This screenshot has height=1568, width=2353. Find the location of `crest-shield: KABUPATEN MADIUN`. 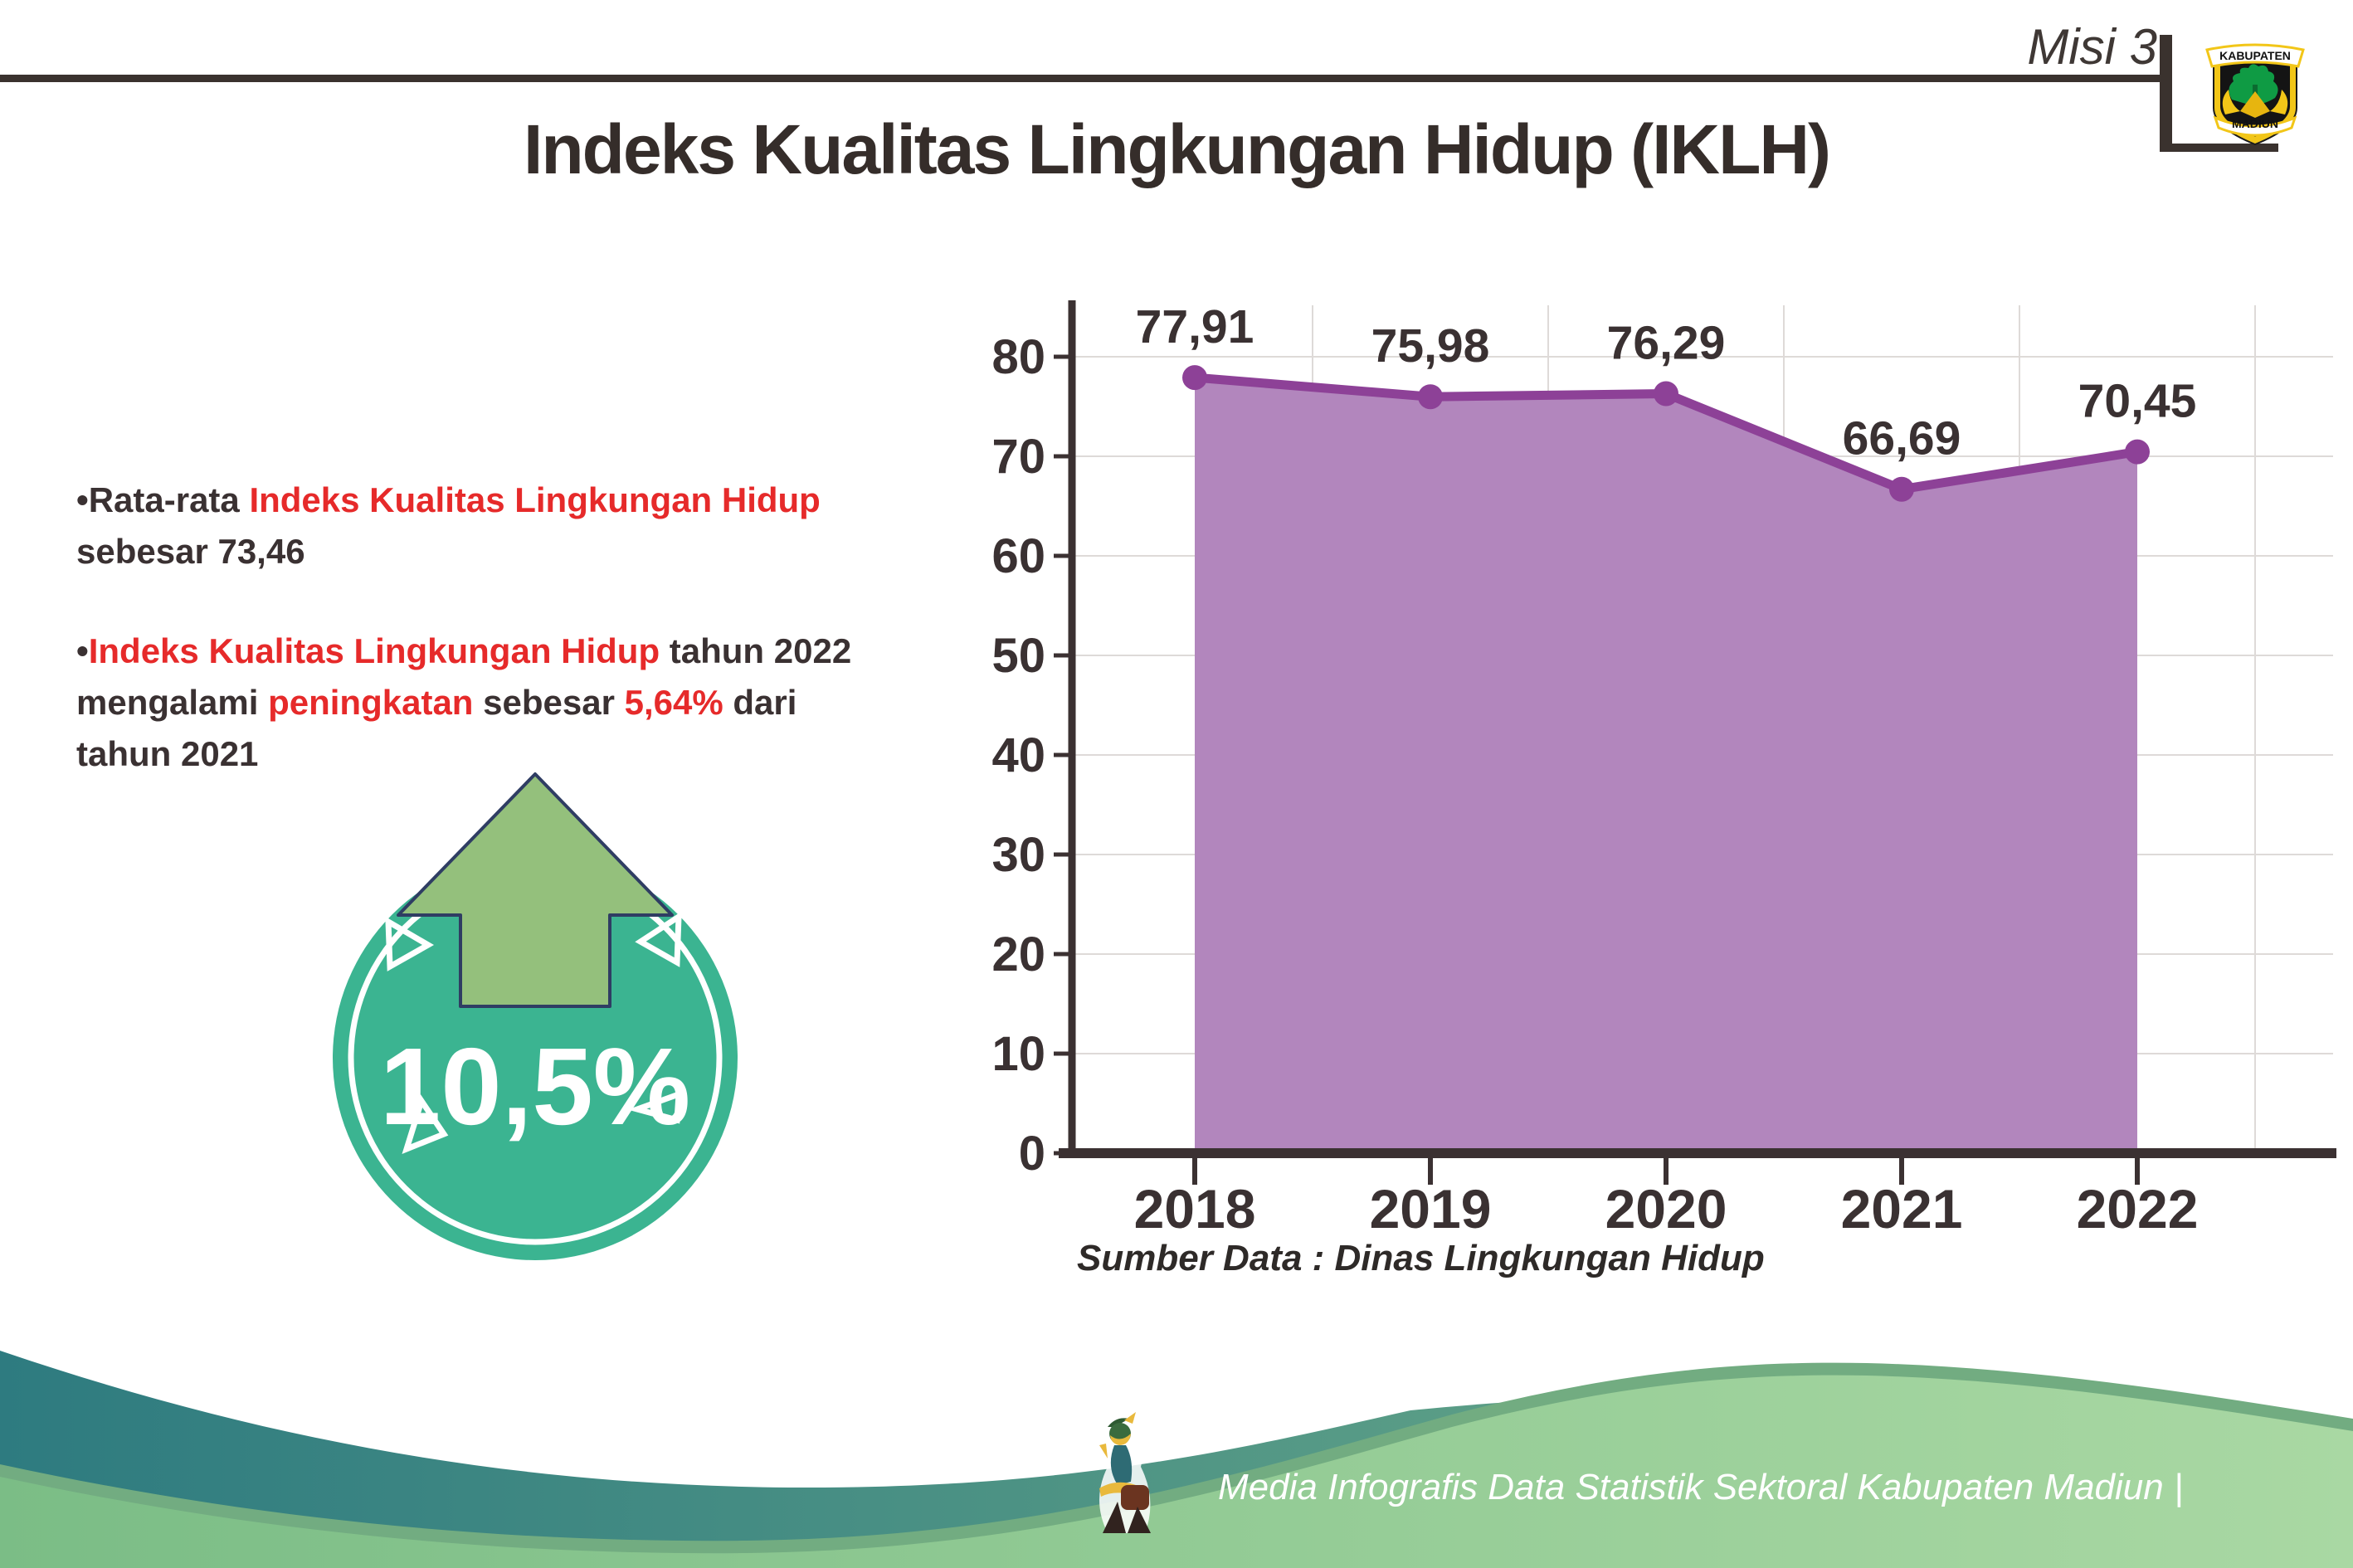

crest-shield: KABUPATEN MADIUN is located at coordinates (2255, 94).